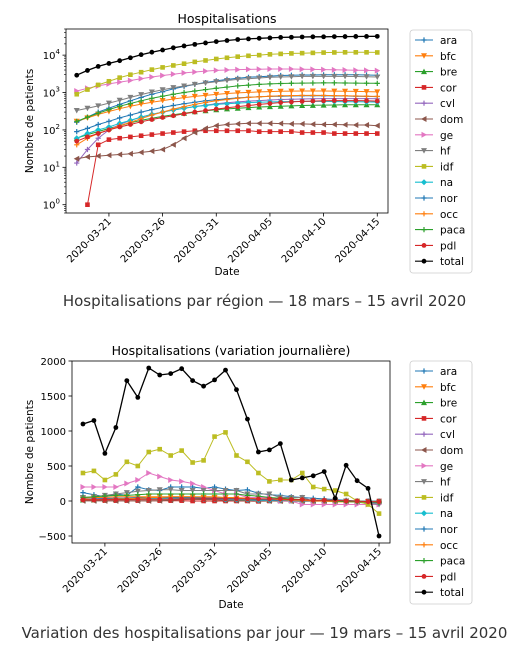 The image size is (529, 660). Describe the element at coordinates (434, 498) in the screenshot. I see `legend-entry-idf: idf` at that location.